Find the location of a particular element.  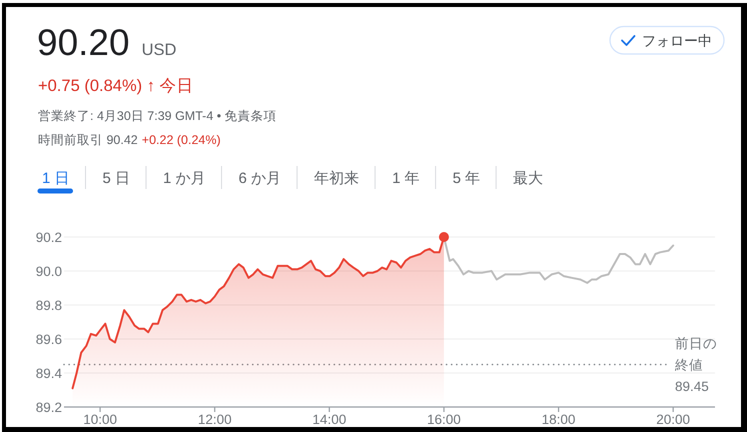

text: 最大 is located at coordinates (528, 178).